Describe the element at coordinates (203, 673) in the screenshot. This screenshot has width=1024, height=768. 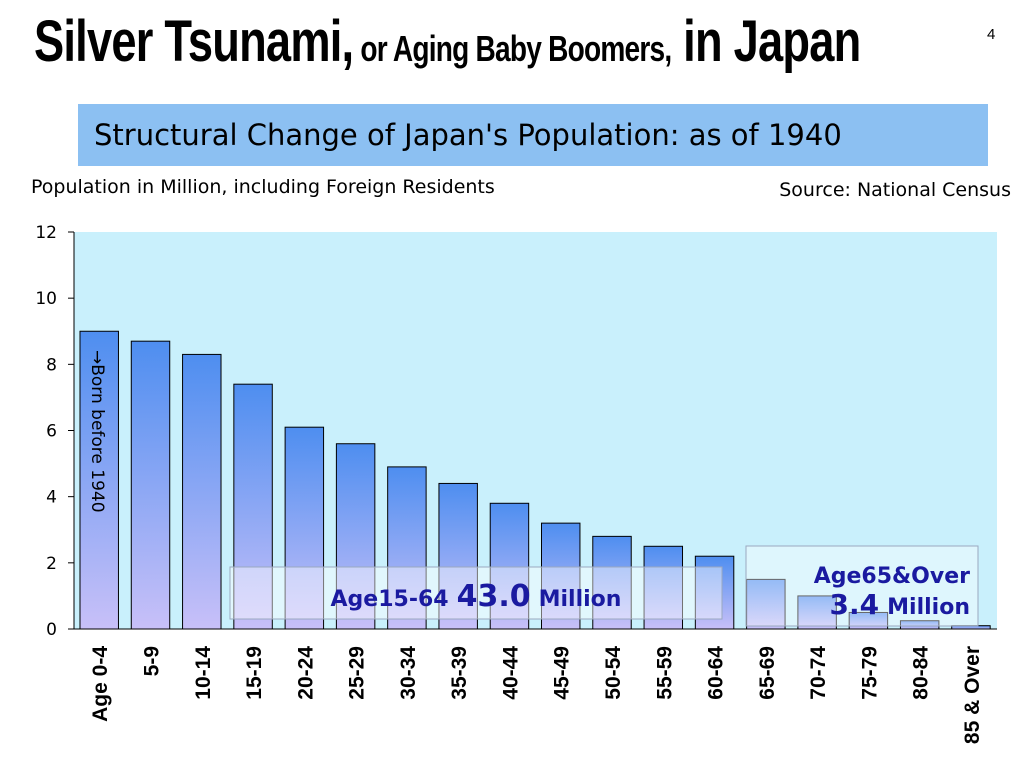
I see `x-tick-label: 10-14` at that location.